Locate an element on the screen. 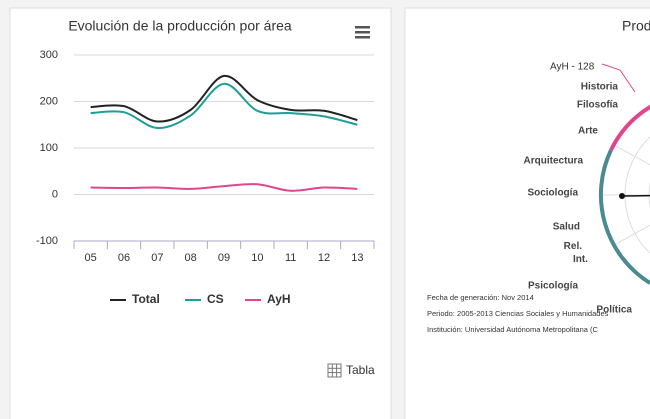  category-label: Psicología is located at coordinates (553, 286).